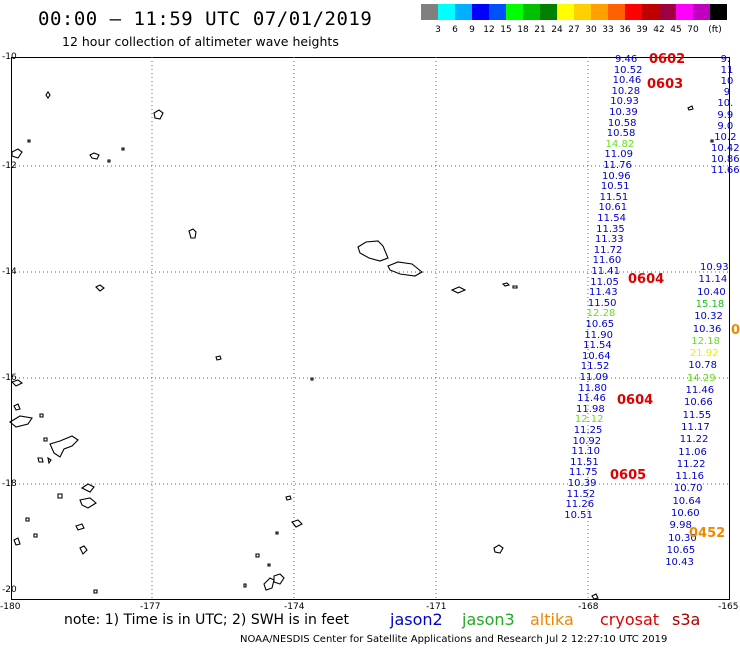  Describe the element at coordinates (601, 314) in the screenshot. I see `wave-height-value: 12.28` at that location.